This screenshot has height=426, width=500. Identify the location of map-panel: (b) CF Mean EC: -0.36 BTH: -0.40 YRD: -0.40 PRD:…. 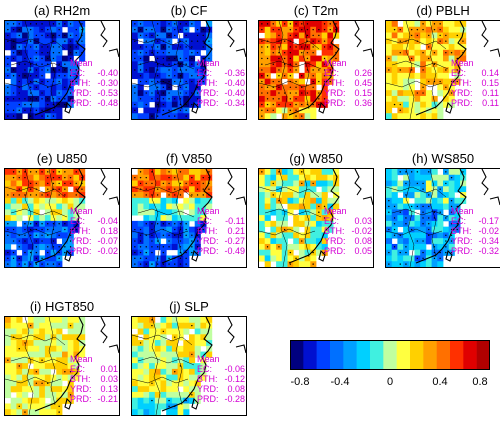
(189, 61).